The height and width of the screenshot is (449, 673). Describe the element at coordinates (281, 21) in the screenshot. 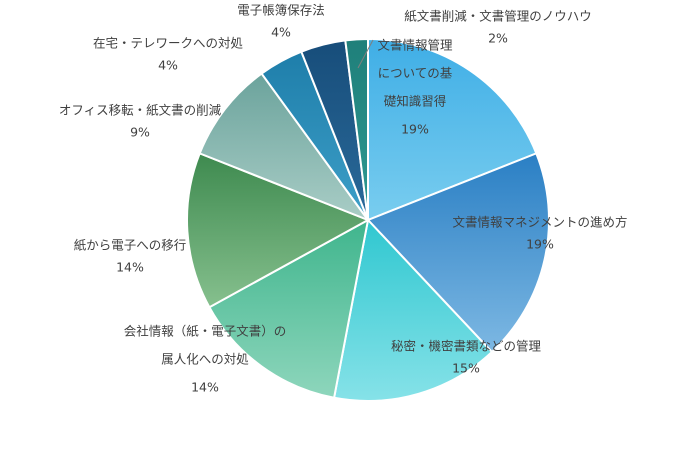

I see `slice-label-8: 電子帳簿保存法 4%` at that location.